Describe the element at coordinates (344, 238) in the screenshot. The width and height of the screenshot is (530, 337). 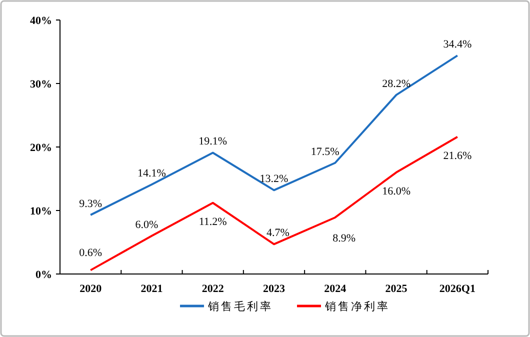
I see `data-label: 8.9%` at that location.